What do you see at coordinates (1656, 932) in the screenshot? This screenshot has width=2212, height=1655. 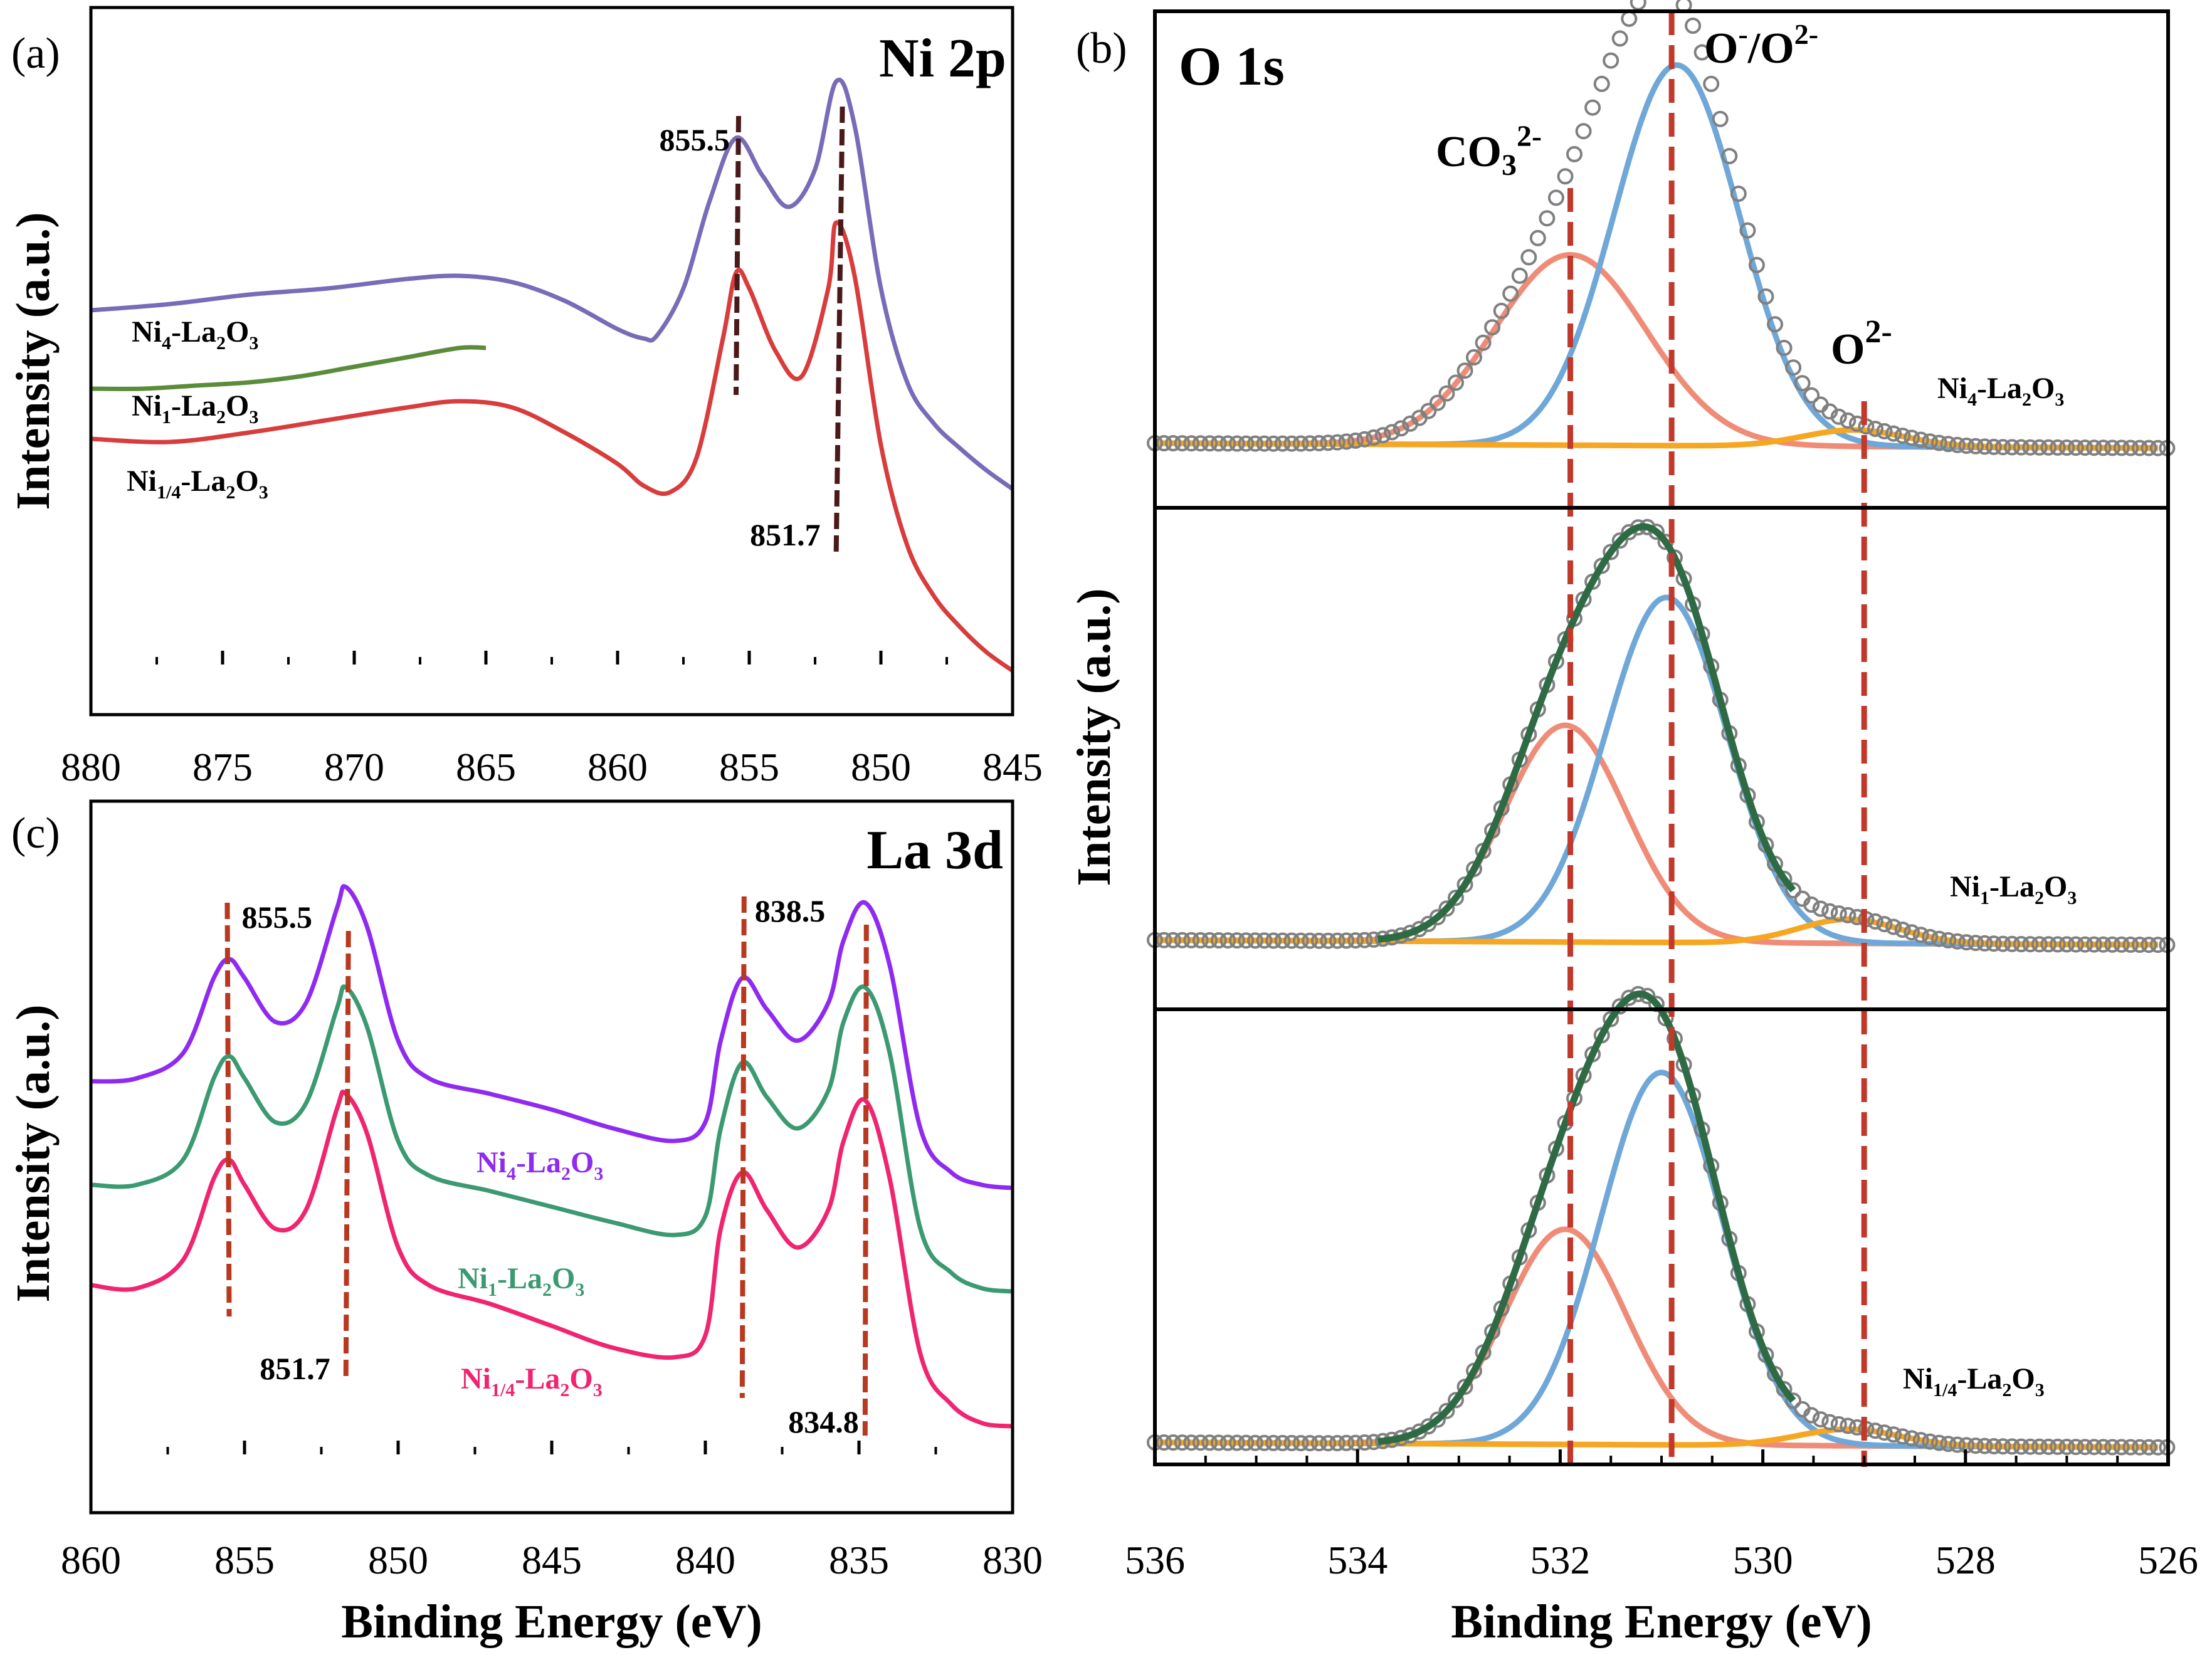 I see `o2-fit-peak` at bounding box center [1656, 932].